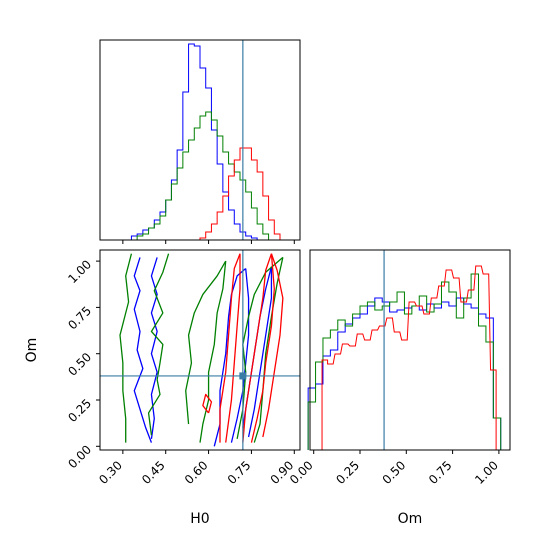 This screenshot has height=555, width=550. I want to click on h0-histogram-step-0000ff, so click(194, 141).